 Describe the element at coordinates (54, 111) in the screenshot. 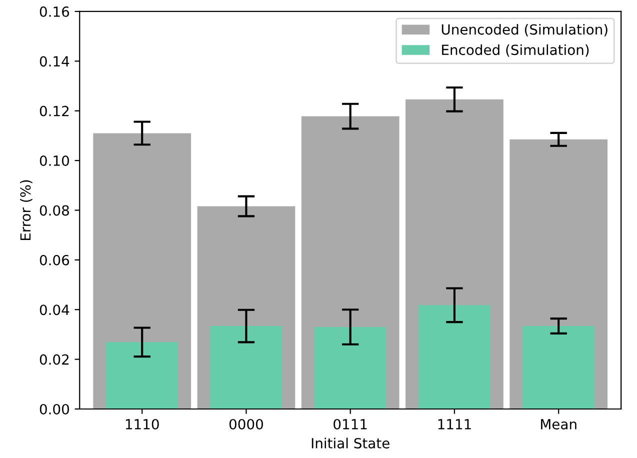

I see `y-tick-label: 0.12` at that location.